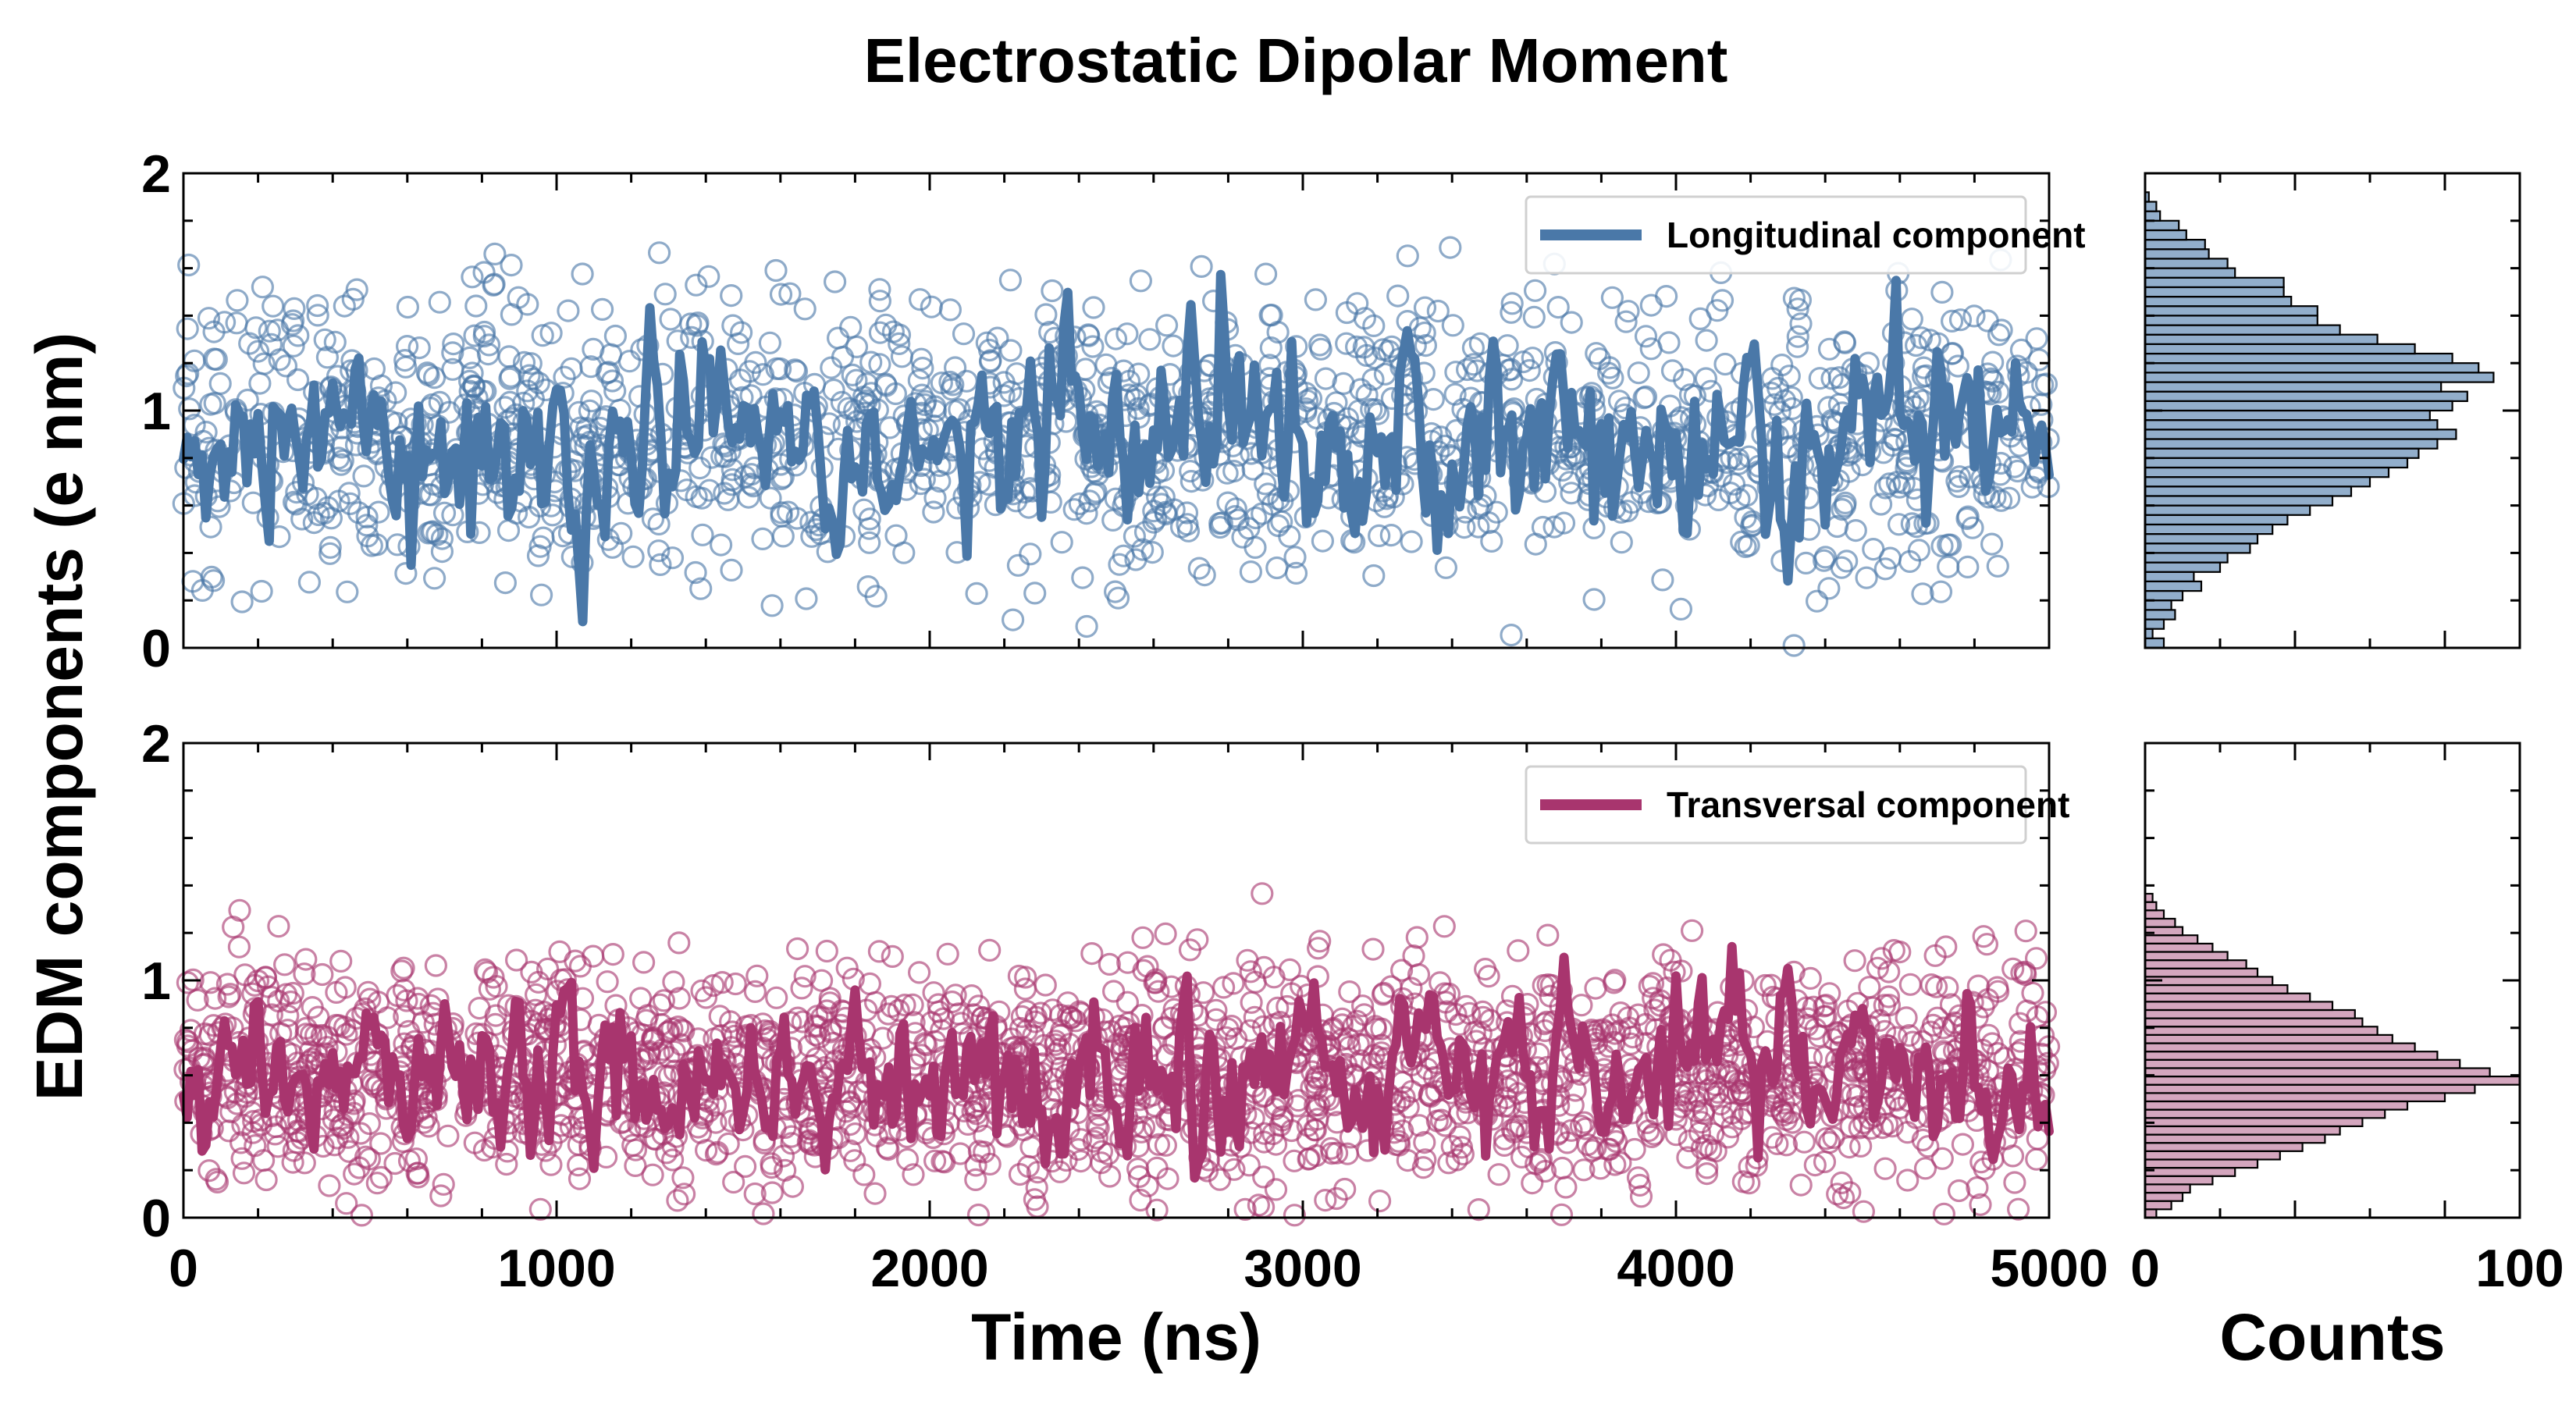  Describe the element at coordinates (1676, 1269) in the screenshot. I see `x-tick-label: 4000` at that location.